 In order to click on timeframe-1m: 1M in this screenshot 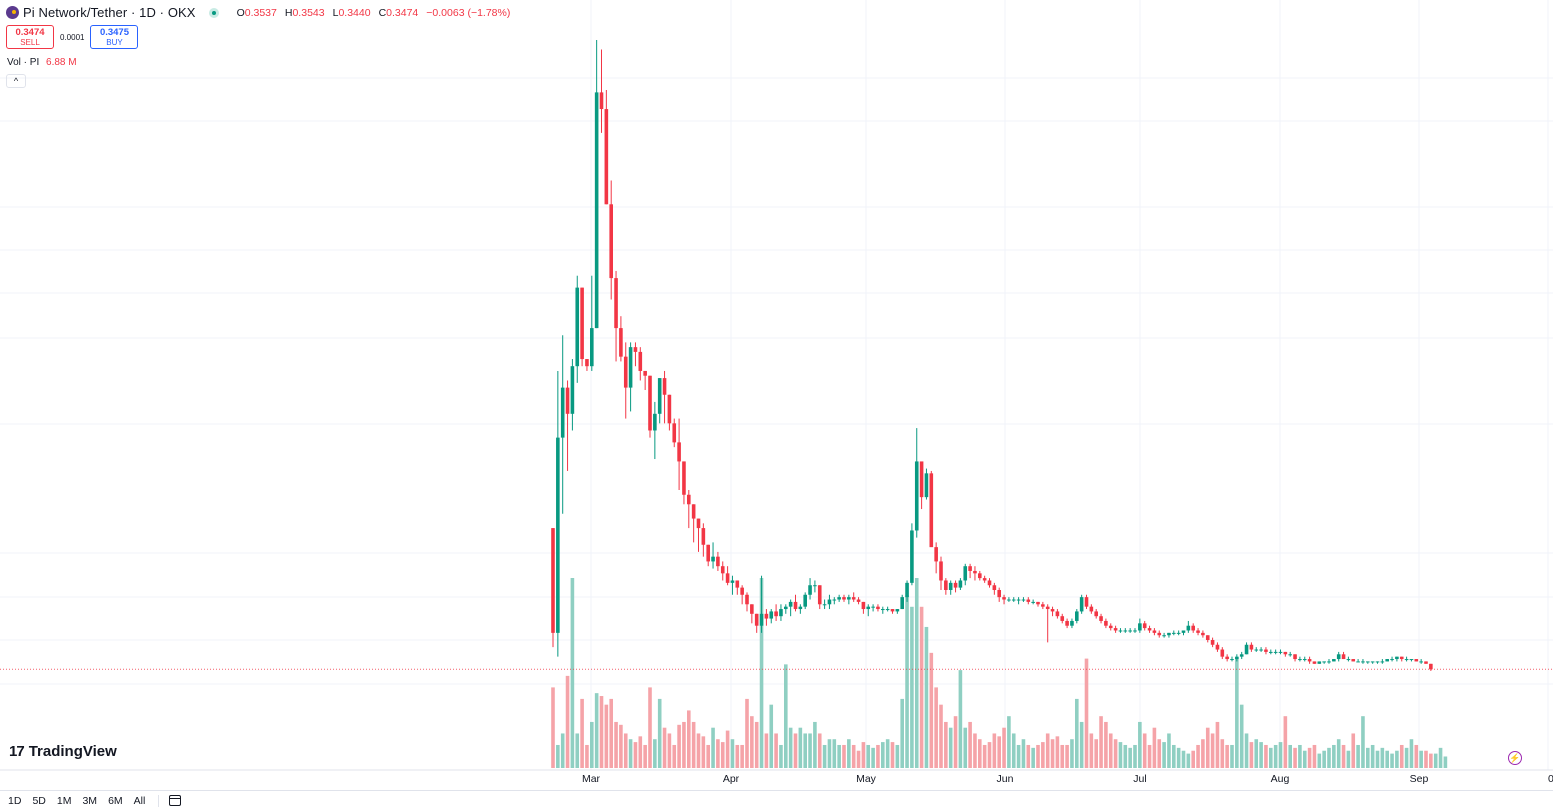, I will do `click(64, 800)`.